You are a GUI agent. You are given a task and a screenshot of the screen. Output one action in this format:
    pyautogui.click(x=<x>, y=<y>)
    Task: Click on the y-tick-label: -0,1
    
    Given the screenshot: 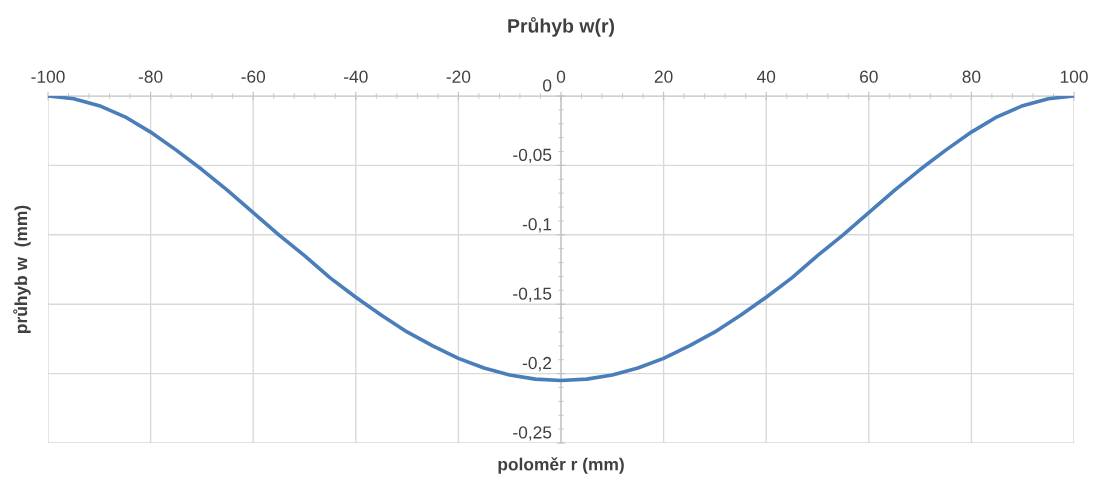 What is the action you would take?
    pyautogui.click(x=537, y=225)
    